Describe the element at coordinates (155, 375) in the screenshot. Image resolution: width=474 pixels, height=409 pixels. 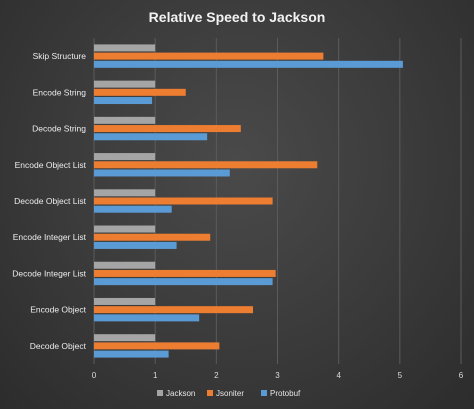
I see `x-tick-label-1: 1` at that location.